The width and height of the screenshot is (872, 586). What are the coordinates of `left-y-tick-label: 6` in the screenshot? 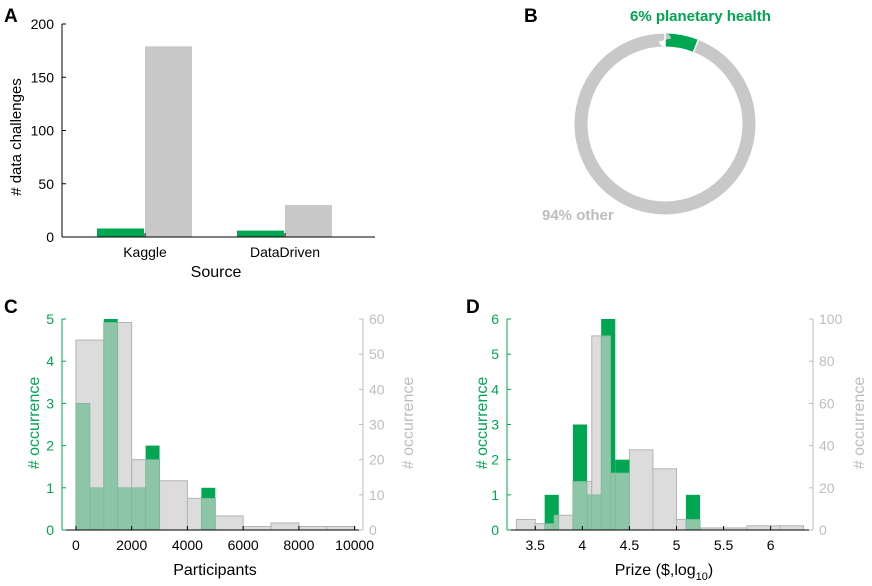 It's located at (495, 319).